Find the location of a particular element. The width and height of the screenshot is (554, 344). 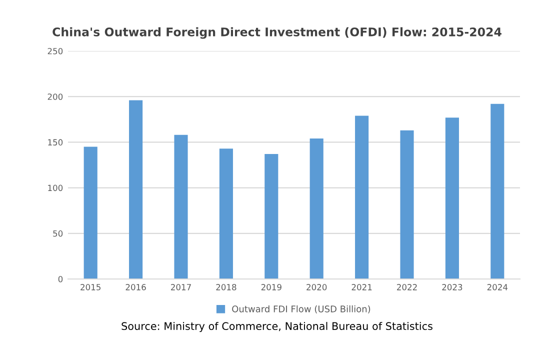

x-tick-label: 2019 is located at coordinates (271, 287).